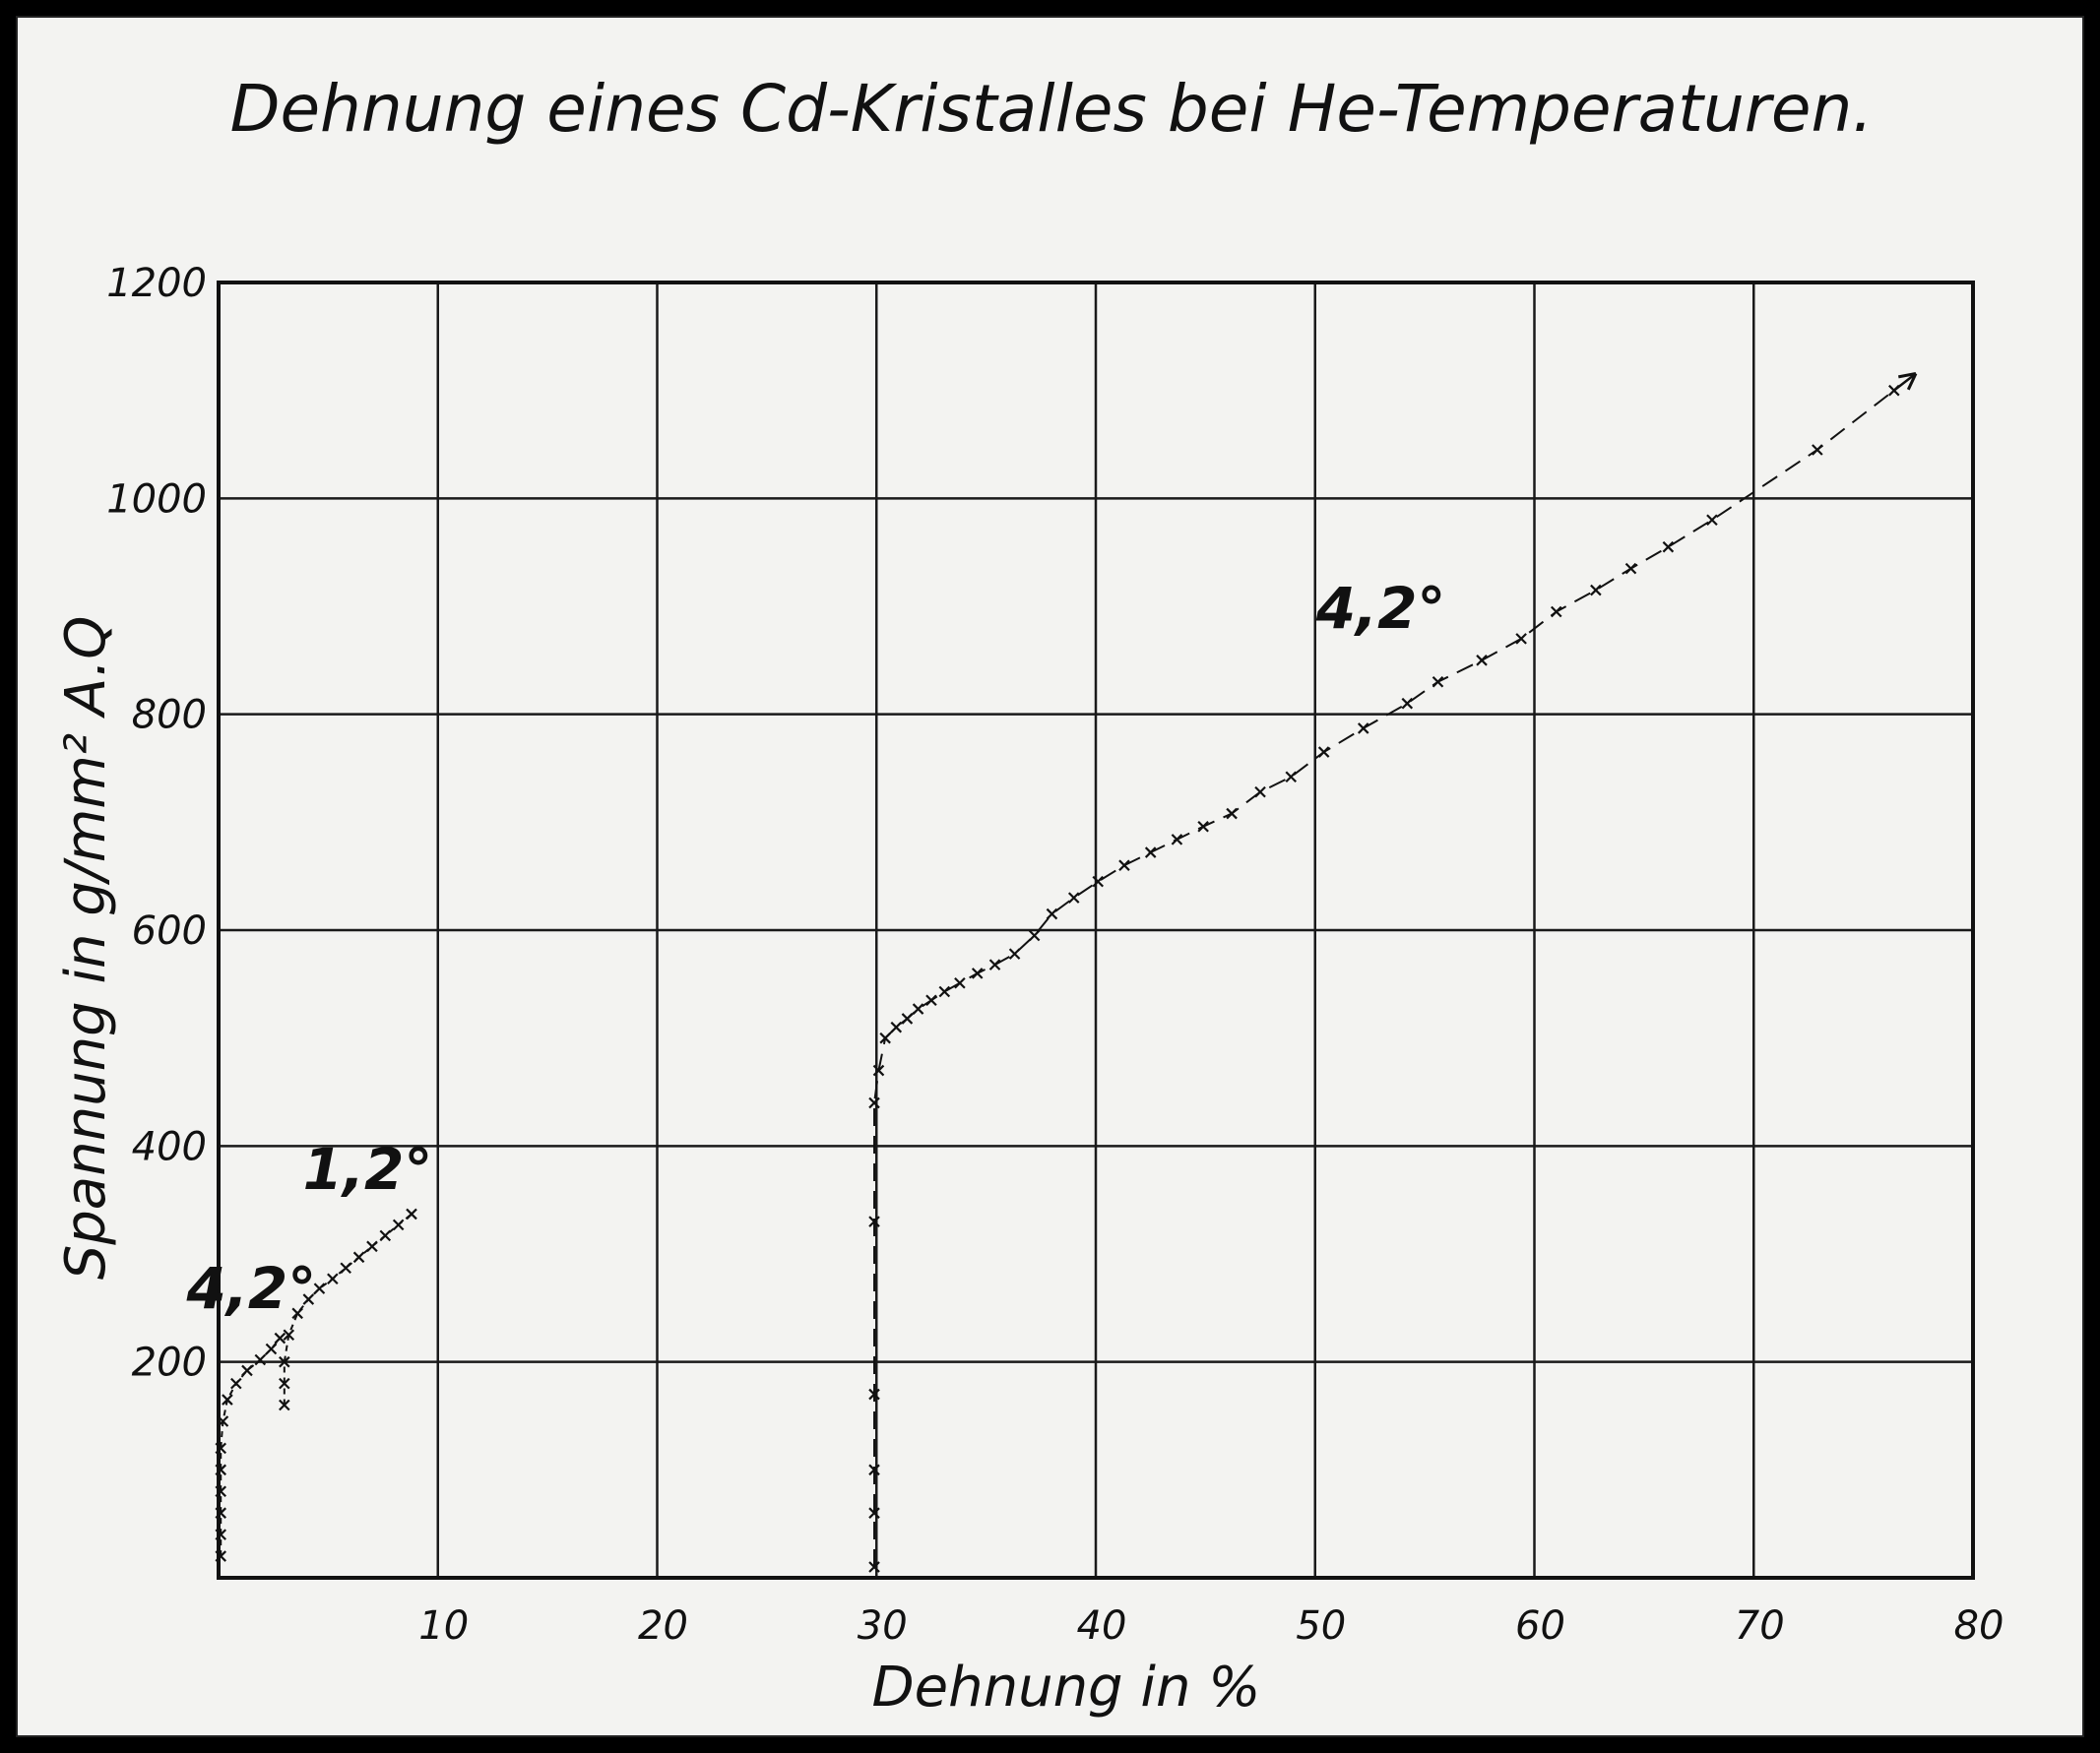  I want to click on x-tick-label: 50, so click(1321, 1626).